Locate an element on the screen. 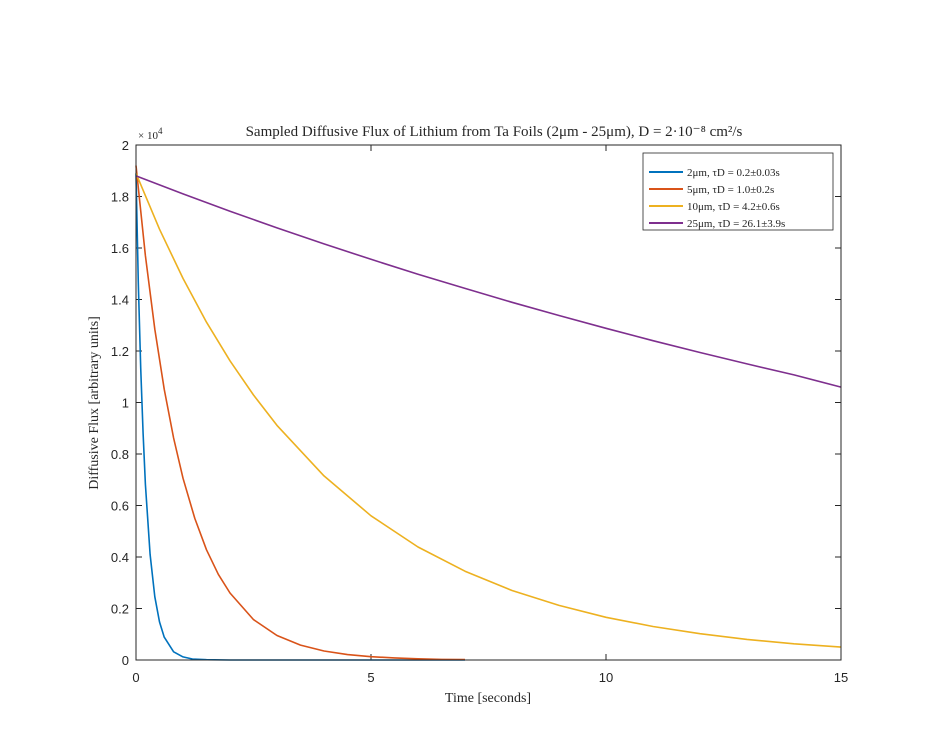 The image size is (942, 750). y-tick-label: 0 is located at coordinates (125, 660).